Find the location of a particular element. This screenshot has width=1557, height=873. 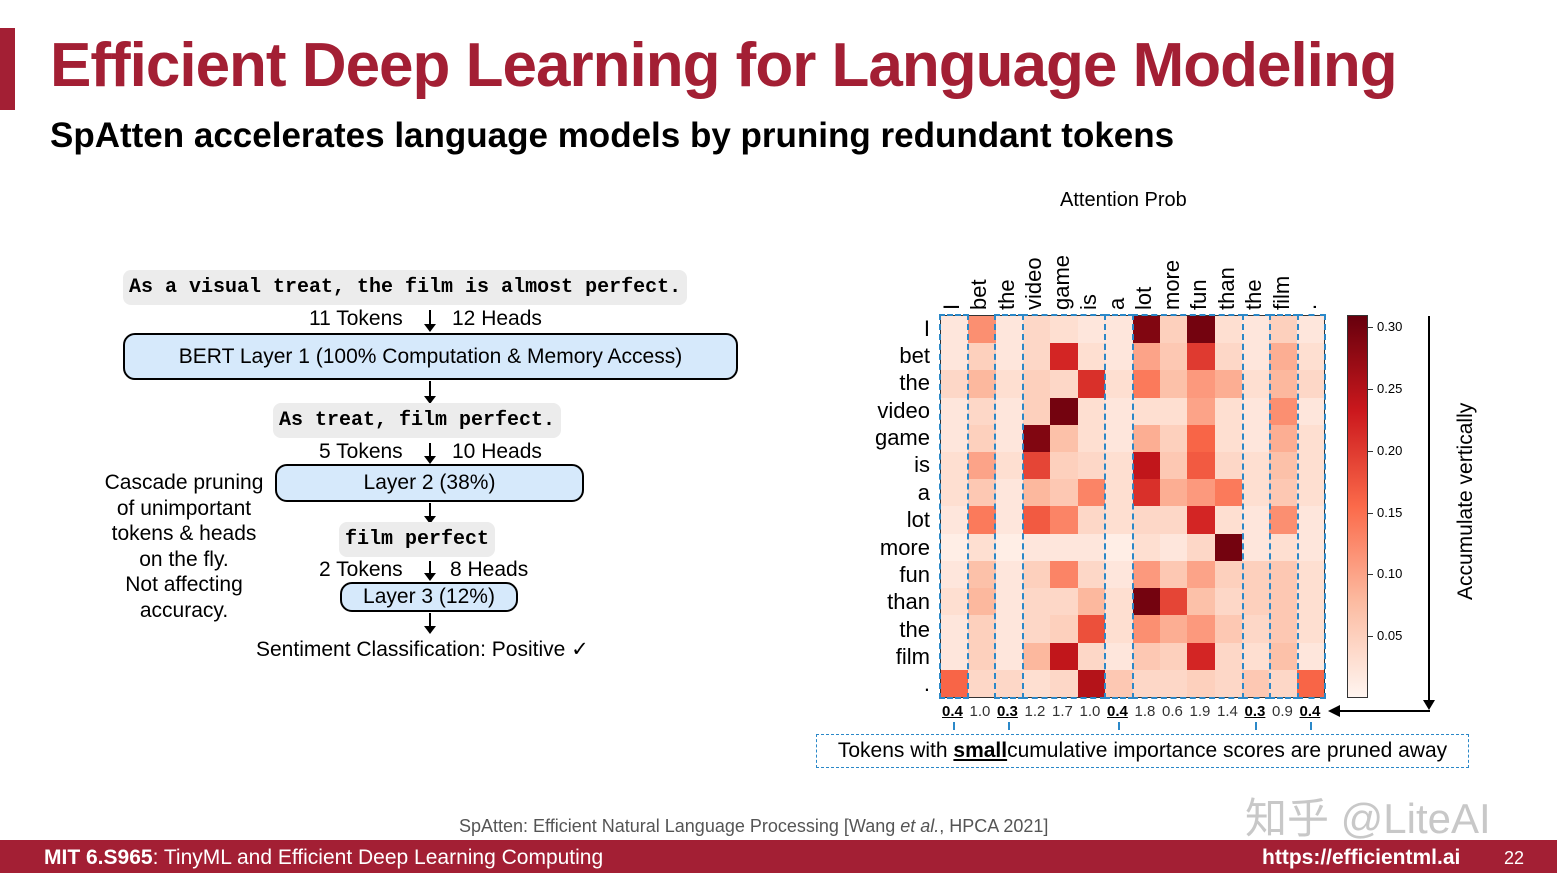

row-label: bet is located at coordinates (914, 356).